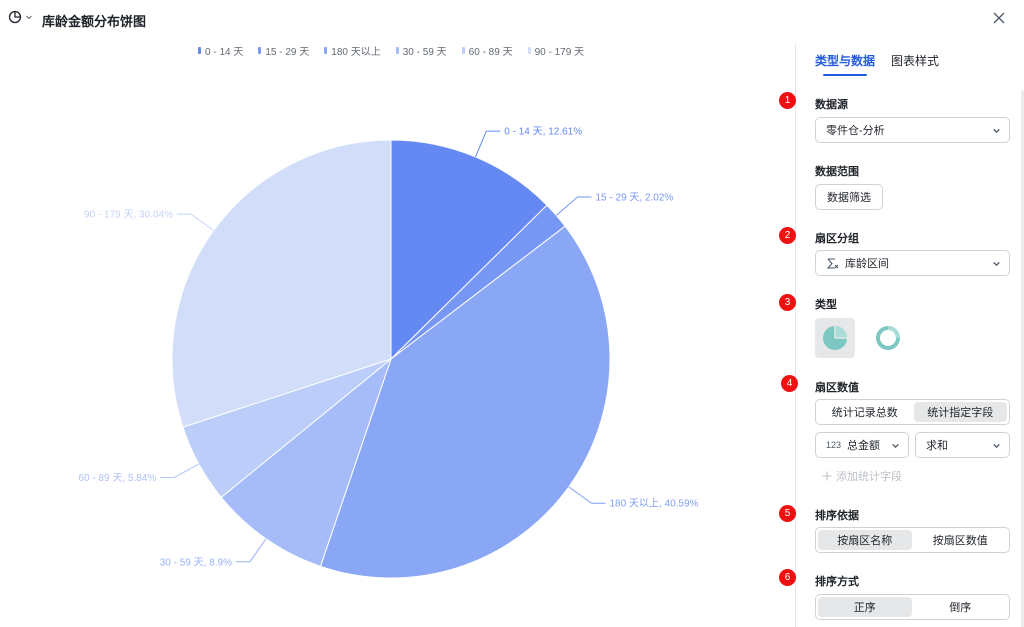 This screenshot has height=627, width=1024. Describe the element at coordinates (845, 64) in the screenshot. I see `tab-type-and-data: 类型与数据` at that location.